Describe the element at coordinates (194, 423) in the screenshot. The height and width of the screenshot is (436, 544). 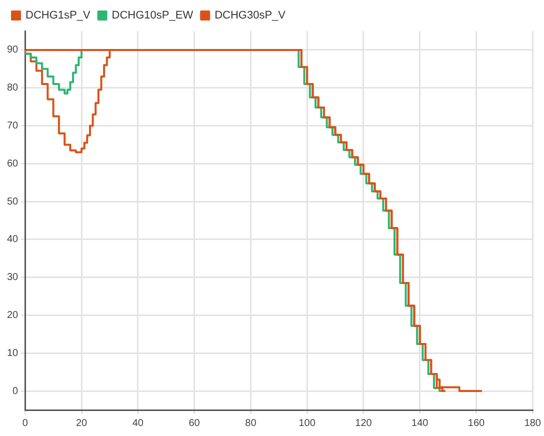
I see `x-tick-label: 60` at that location.